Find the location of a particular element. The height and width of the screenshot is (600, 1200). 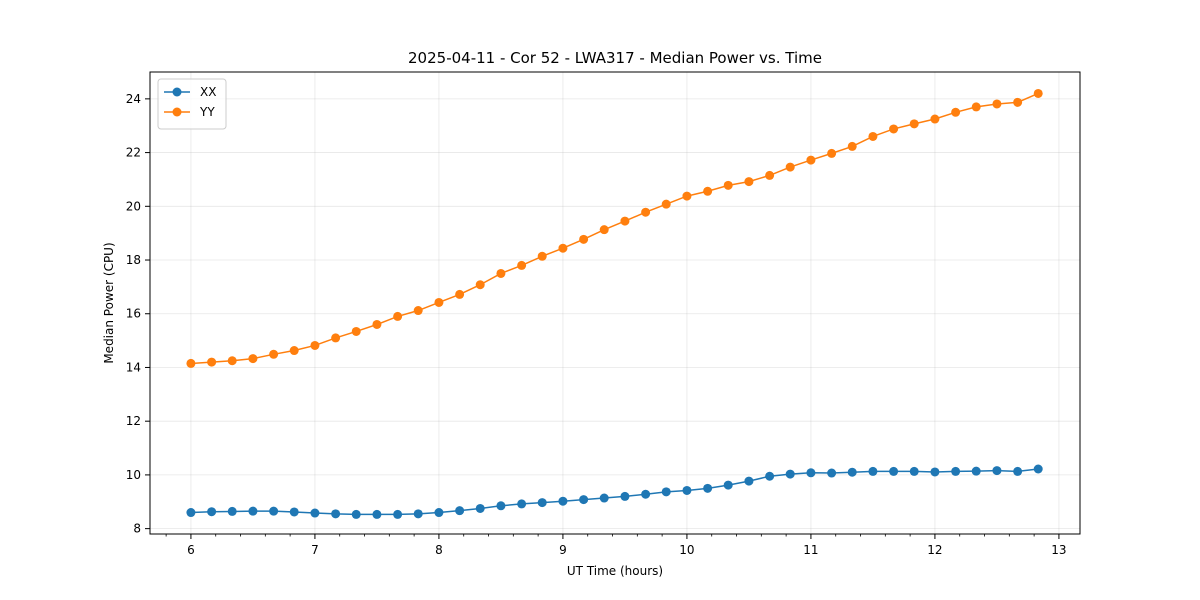

legend-label: XX is located at coordinates (208, 92).